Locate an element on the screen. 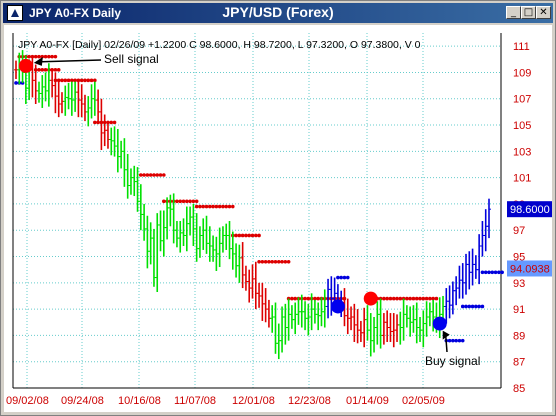 Image resolution: width=556 pixels, height=416 pixels. y-tick-label: 105 is located at coordinates (522, 126).